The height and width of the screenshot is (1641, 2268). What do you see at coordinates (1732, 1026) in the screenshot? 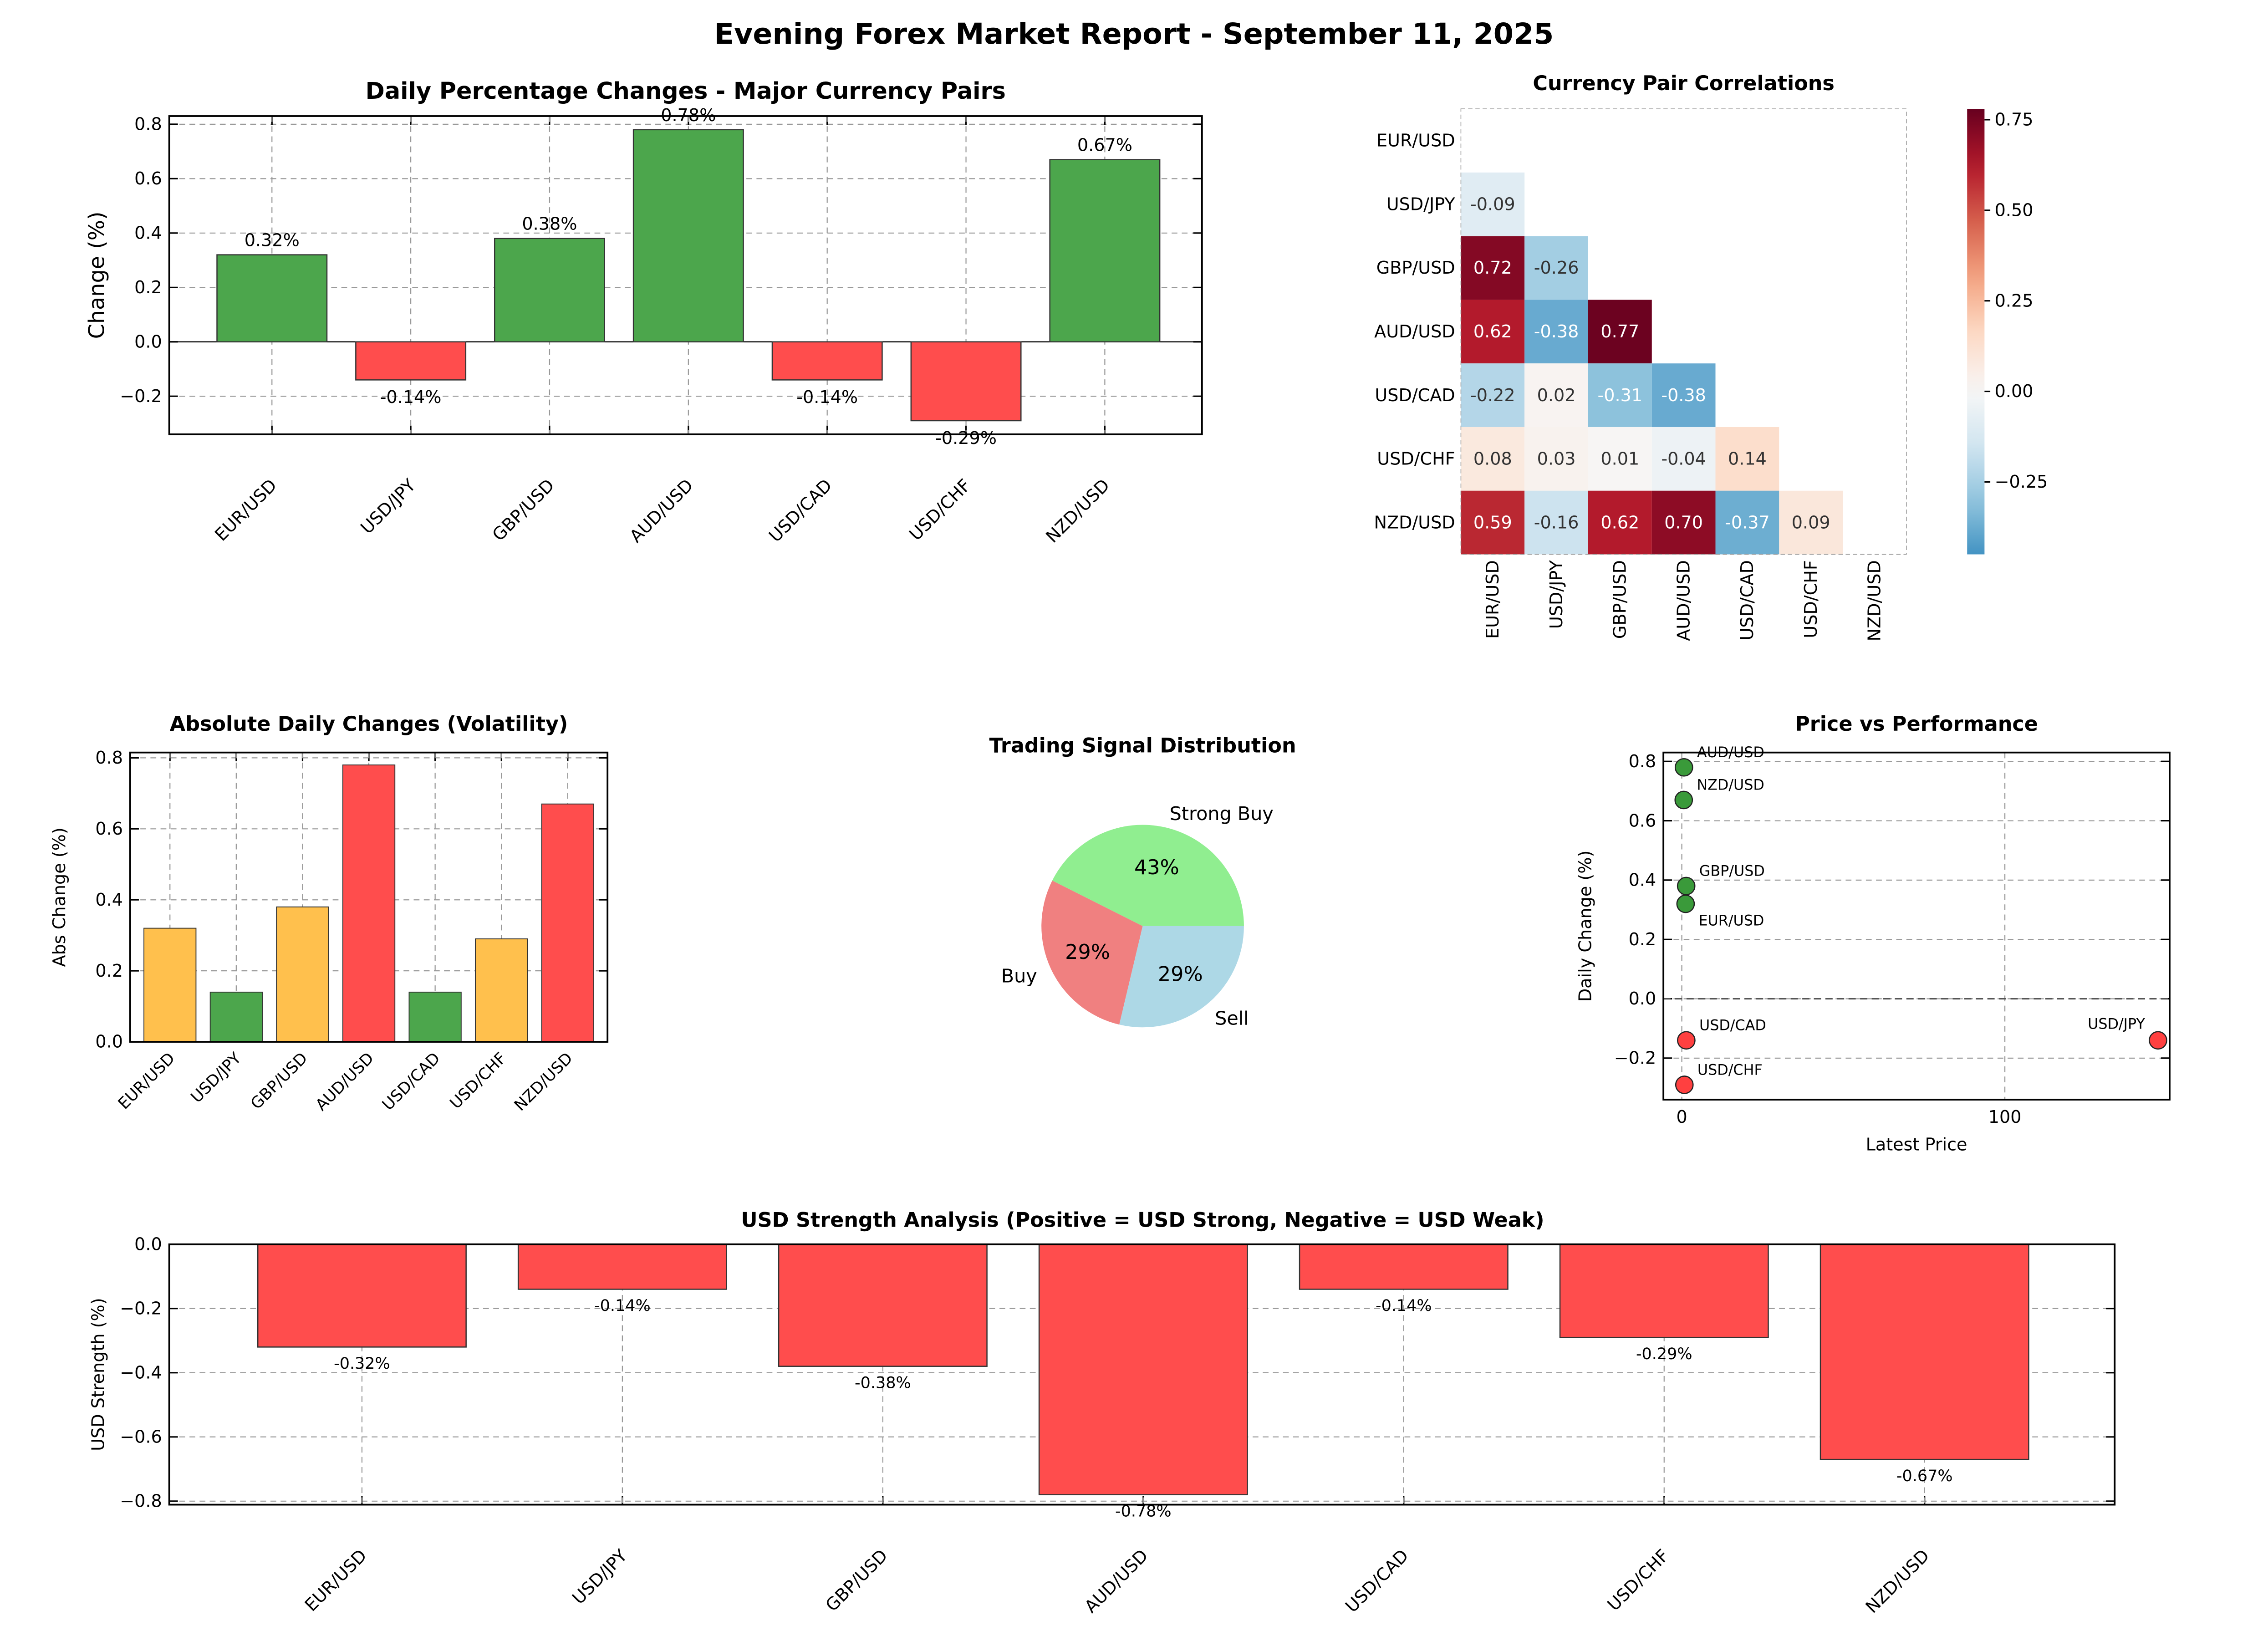
I see `price-perf-scatter-point-label: USD/CAD` at bounding box center [1732, 1026].